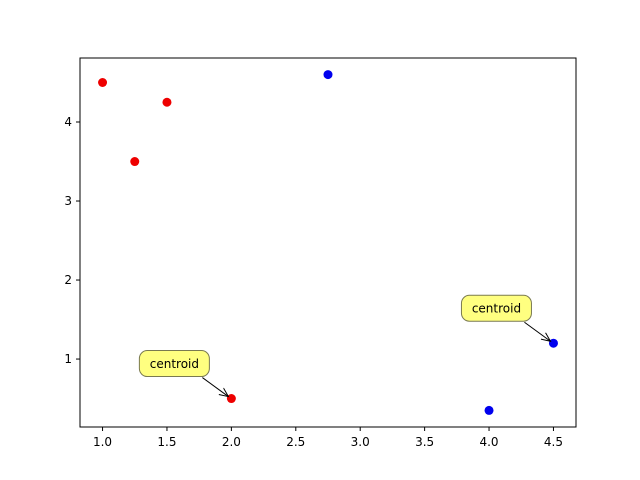 The height and width of the screenshot is (480, 640). I want to click on x-axis-ticks: 1.0 1.5 2.0 2.5 3.0 3.5 4.0 4.5, so click(328, 438).